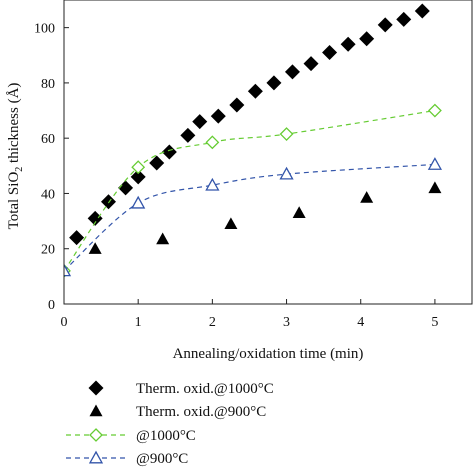 The width and height of the screenshot is (474, 470). I want to click on legend-label: Therm. oxid.@1000°C, so click(205, 389).